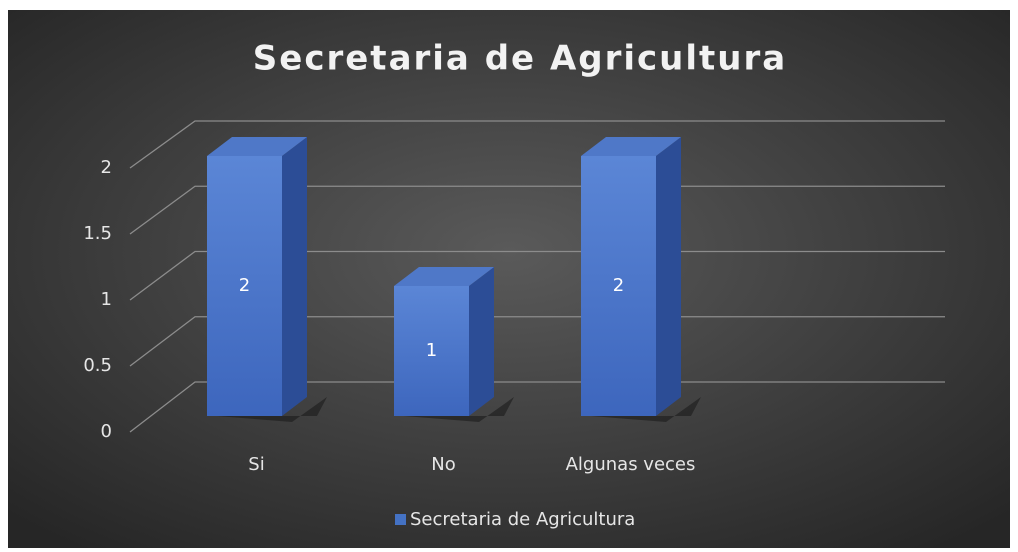  I want to click on chart-title: Secretaria de Agricultura, so click(520, 59).